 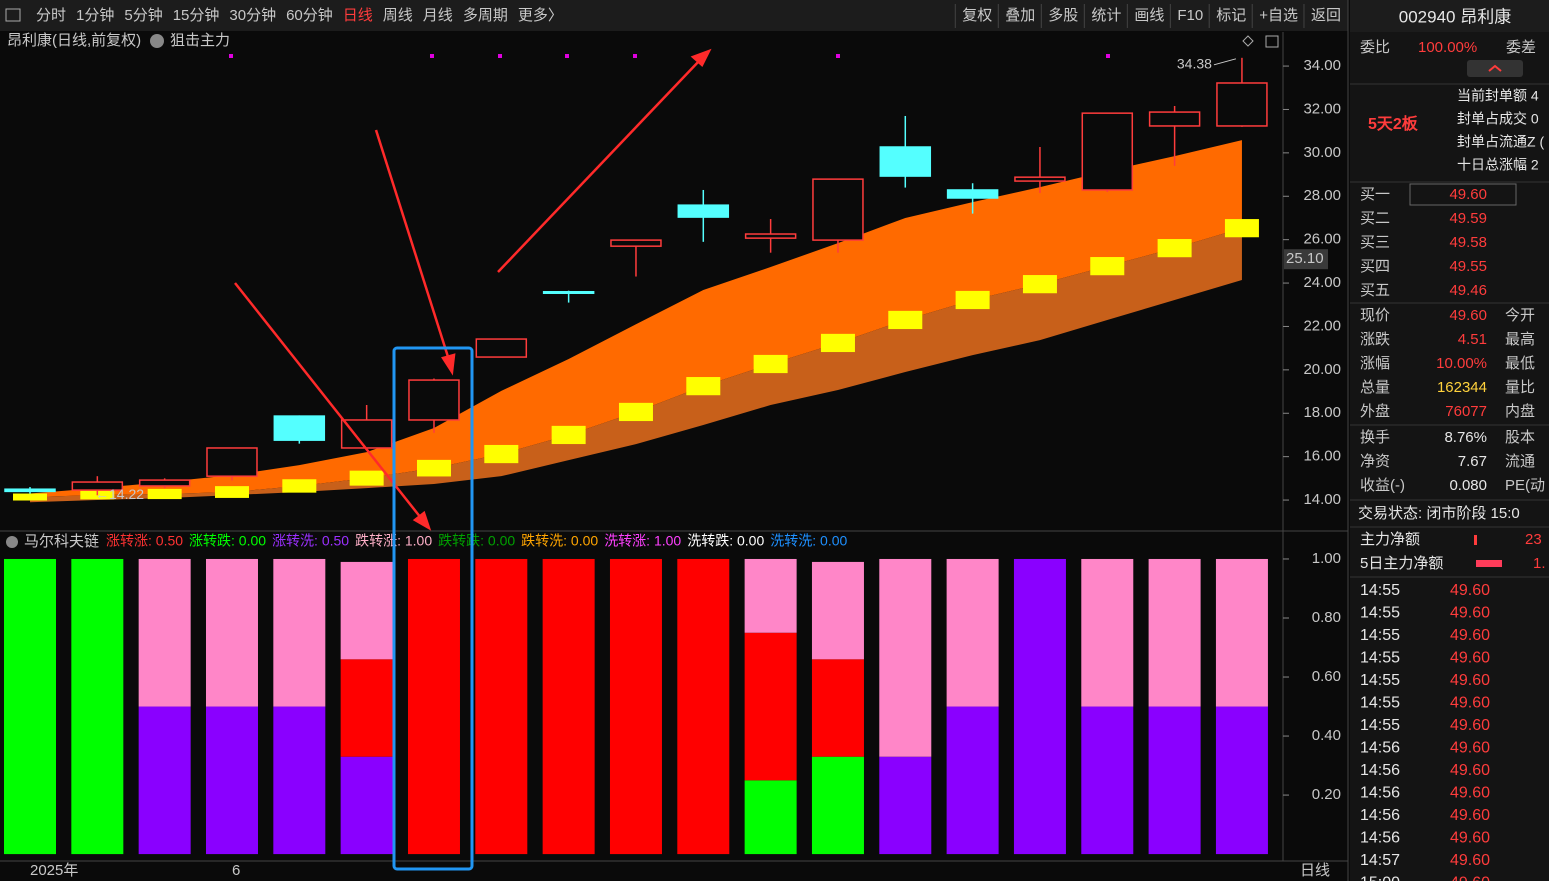 What do you see at coordinates (1326, 15) in the screenshot?
I see `toolbar-item: 返回` at bounding box center [1326, 15].